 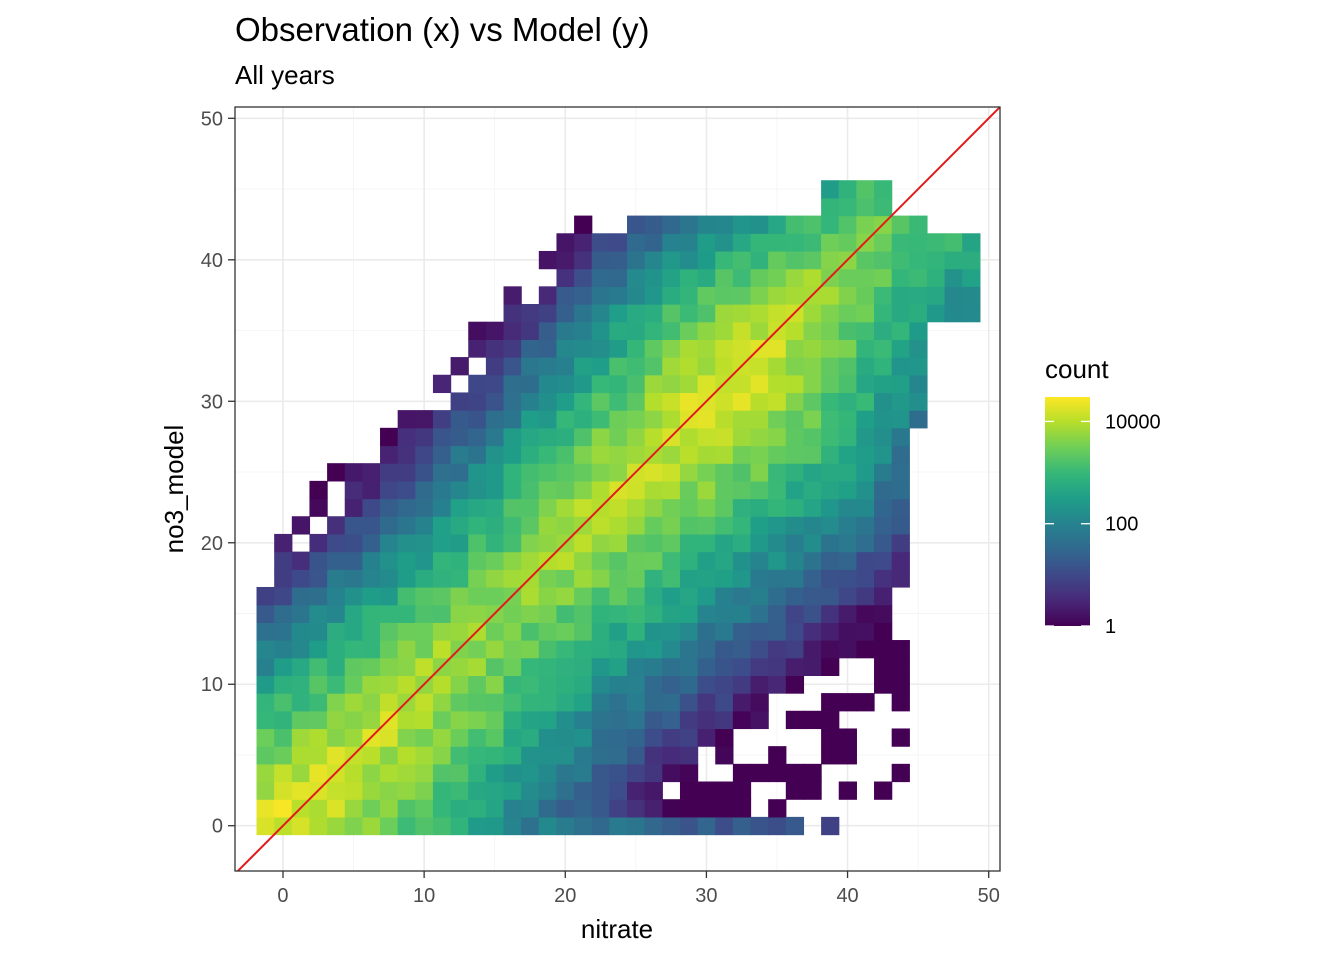 What do you see at coordinates (638, 889) in the screenshot?
I see `x-axis: 0 10 20 30 40 50` at bounding box center [638, 889].